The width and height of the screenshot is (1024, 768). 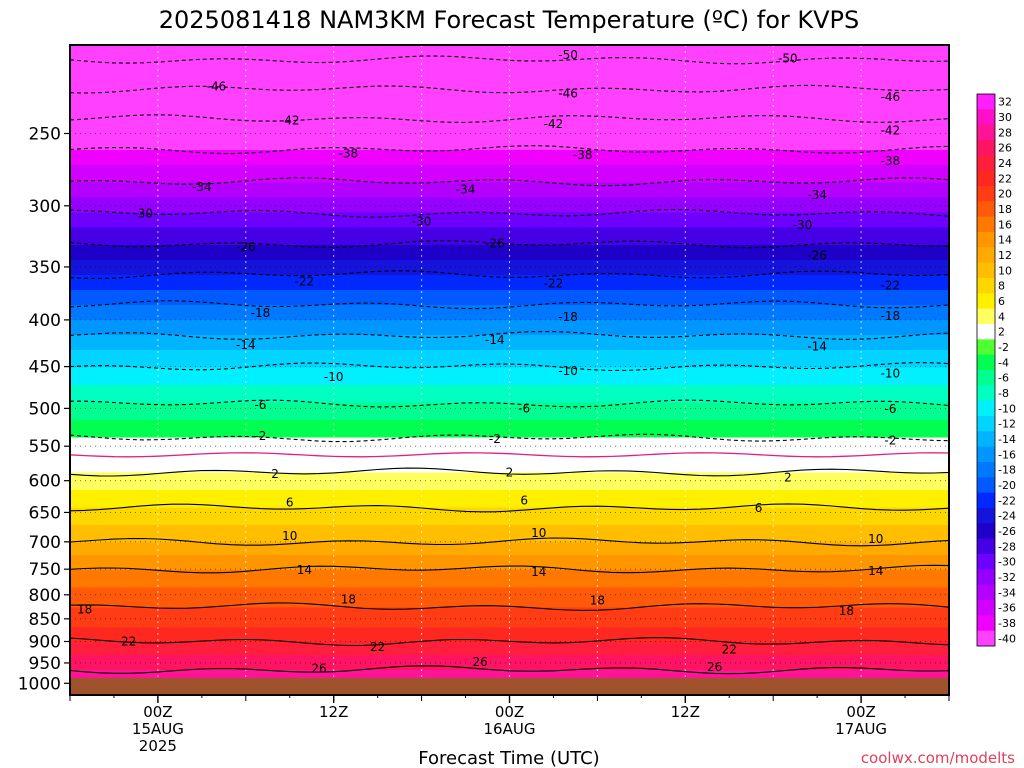 I want to click on colorbar-label: 12, so click(x=1005, y=255).